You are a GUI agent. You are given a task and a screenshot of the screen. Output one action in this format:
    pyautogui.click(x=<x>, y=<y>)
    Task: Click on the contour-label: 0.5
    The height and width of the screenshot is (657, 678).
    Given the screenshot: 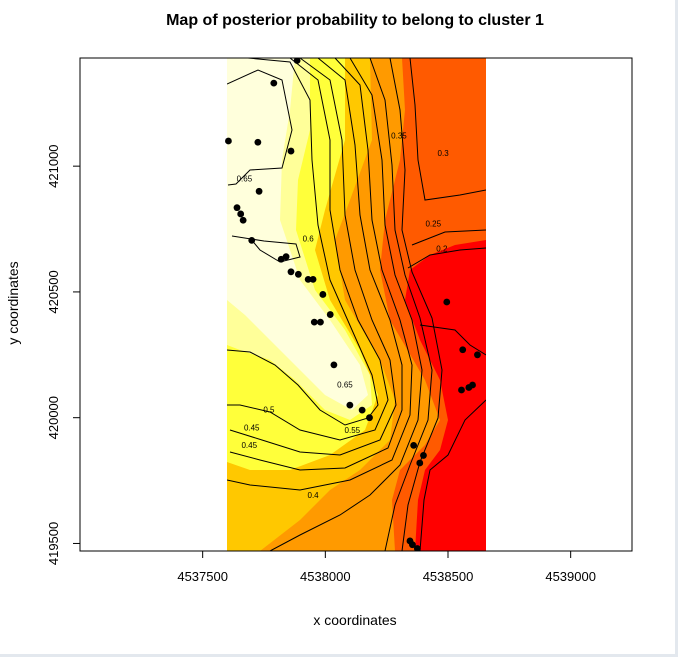 What is the action you would take?
    pyautogui.click(x=269, y=410)
    